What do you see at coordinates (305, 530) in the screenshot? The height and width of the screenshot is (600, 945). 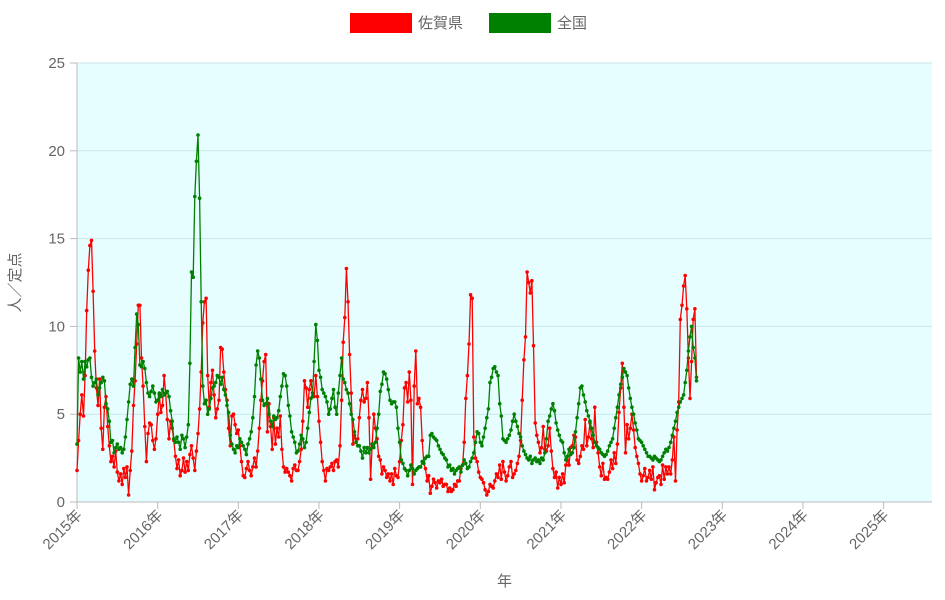 I see `x-tick-label: 2018年` at bounding box center [305, 530].